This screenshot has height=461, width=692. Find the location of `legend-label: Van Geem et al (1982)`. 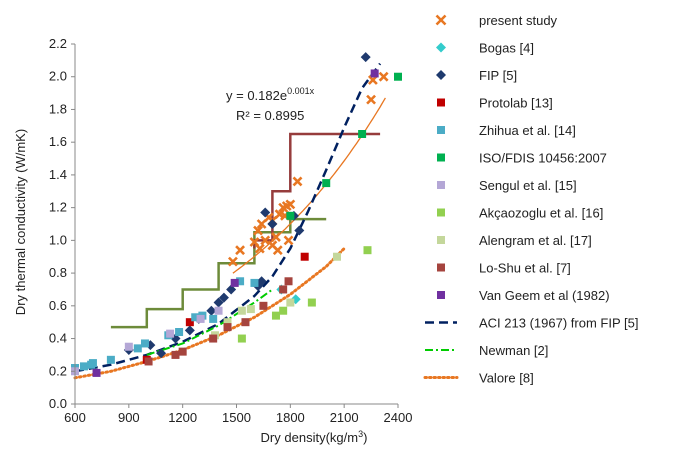

legend-label: Van Geem et al (1982) is located at coordinates (544, 295).